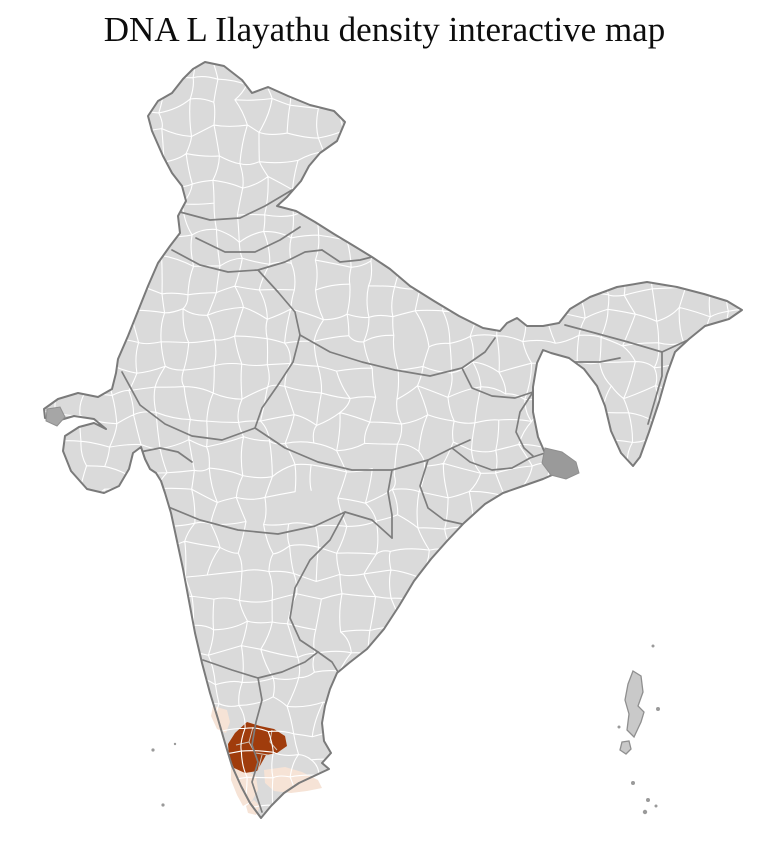 The image size is (769, 852). What do you see at coordinates (634, 704) in the screenshot?
I see `andaman-main-island` at bounding box center [634, 704].